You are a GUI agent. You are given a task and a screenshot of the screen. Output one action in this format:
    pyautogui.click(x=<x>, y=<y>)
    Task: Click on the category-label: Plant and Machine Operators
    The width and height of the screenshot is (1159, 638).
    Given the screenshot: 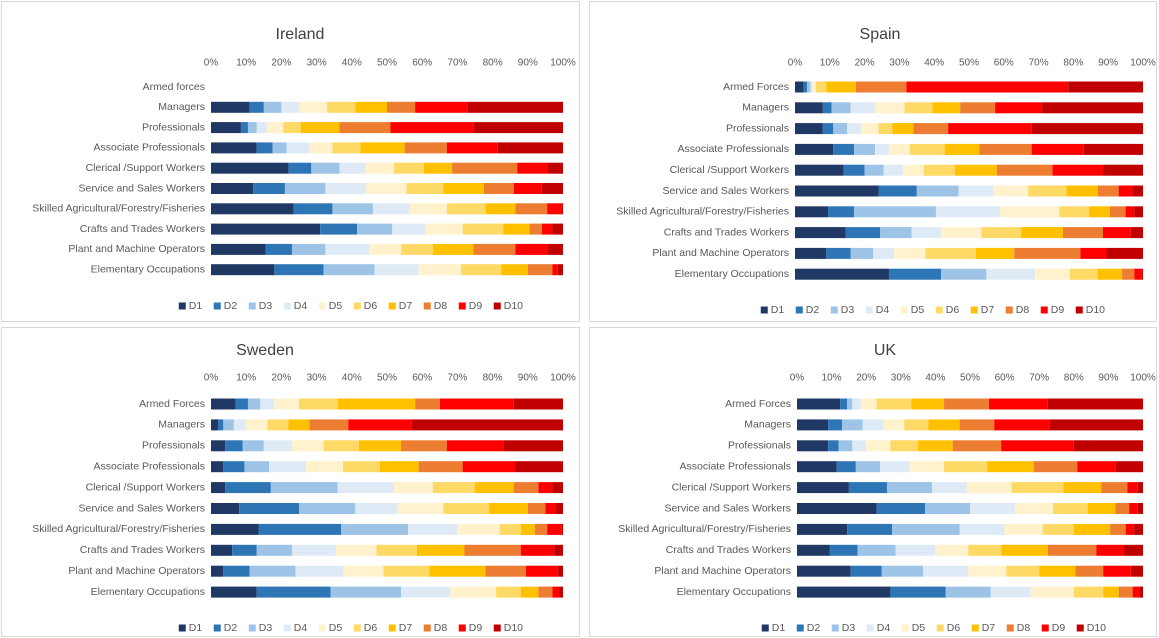 What is the action you would take?
    pyautogui.click(x=136, y=249)
    